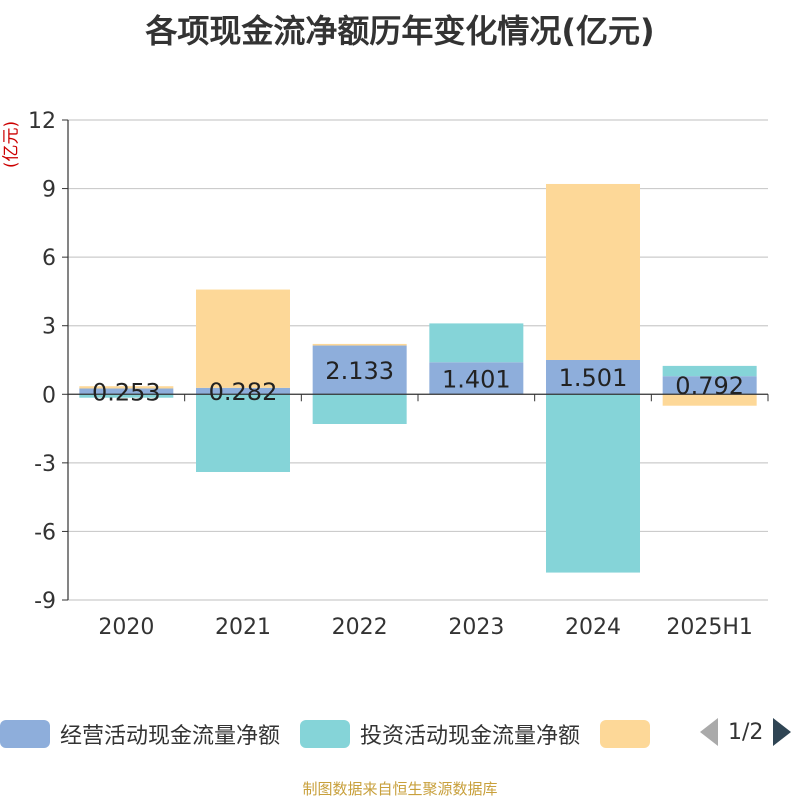  Describe the element at coordinates (625, 734) in the screenshot. I see `legend-swatch-third` at that location.